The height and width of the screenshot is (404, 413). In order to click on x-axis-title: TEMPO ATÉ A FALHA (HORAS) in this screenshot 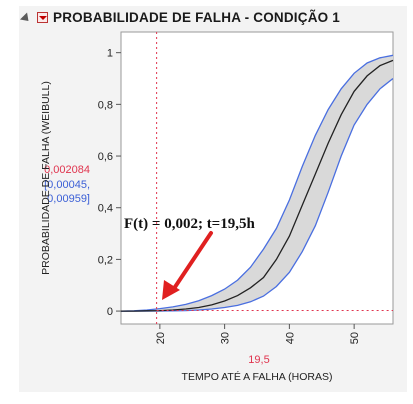, I will do `click(257, 376)`.